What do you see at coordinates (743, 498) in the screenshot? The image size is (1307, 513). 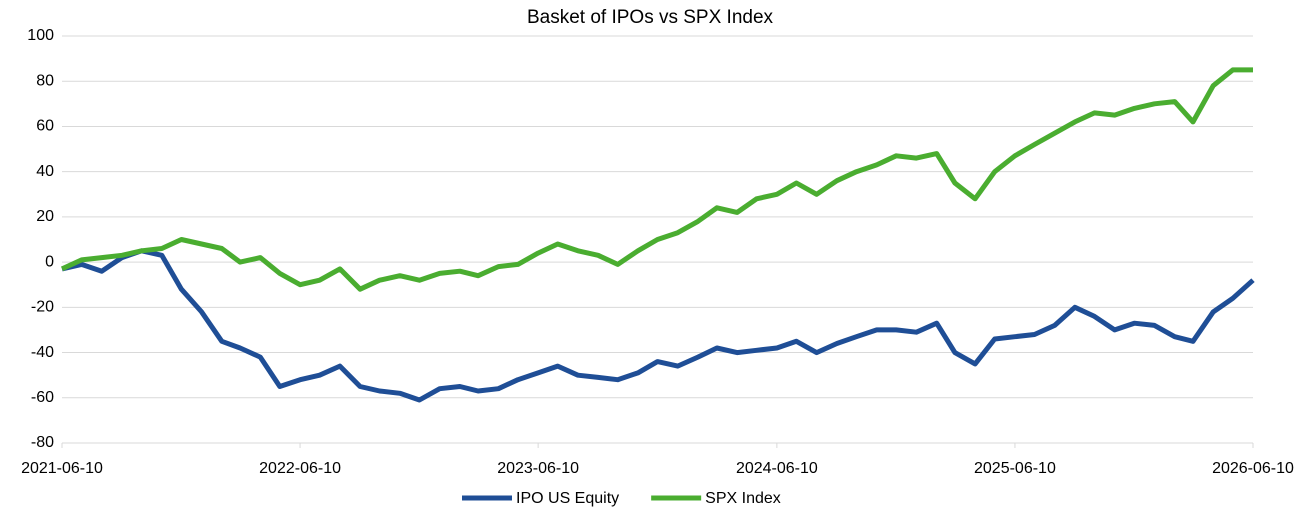 I see `legend-label: SPX Index` at bounding box center [743, 498].